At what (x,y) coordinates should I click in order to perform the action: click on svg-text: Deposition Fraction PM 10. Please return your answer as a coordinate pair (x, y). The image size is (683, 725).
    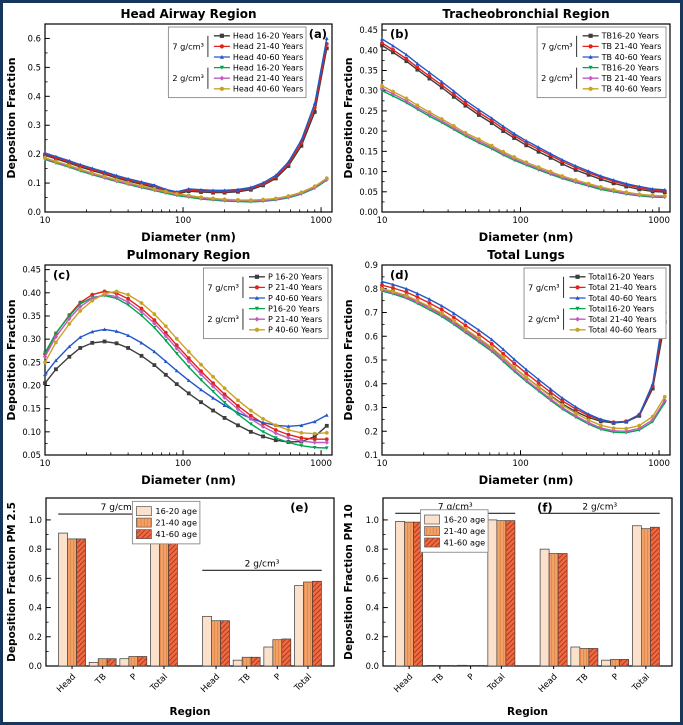
    Looking at the image, I should click on (349, 582).